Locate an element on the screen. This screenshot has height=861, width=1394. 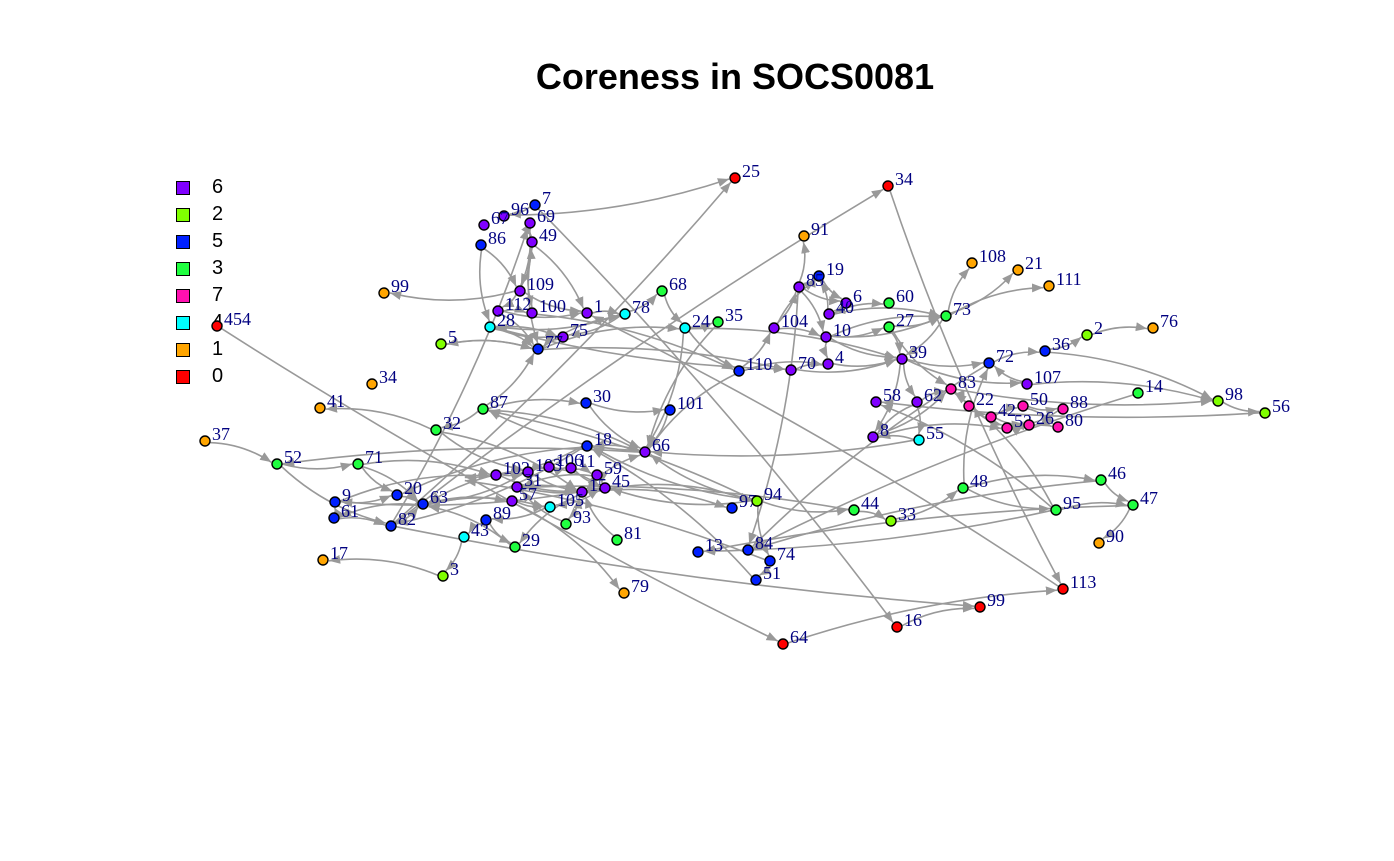
node-label: 27 is located at coordinates (905, 320).